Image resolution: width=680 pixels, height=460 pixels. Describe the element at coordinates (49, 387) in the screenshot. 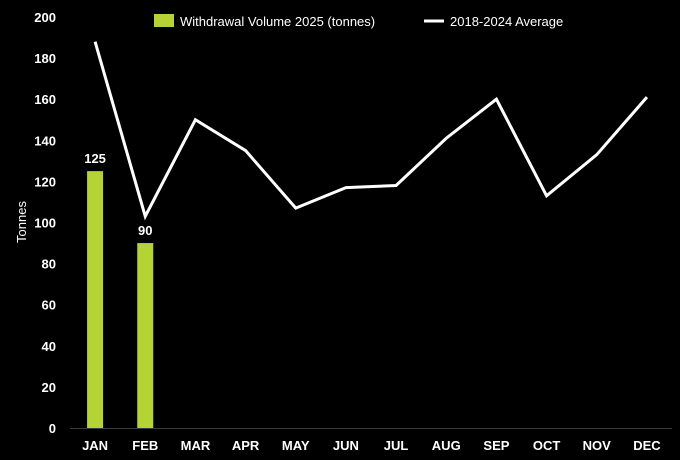

I see `y-tick-label: 20` at that location.